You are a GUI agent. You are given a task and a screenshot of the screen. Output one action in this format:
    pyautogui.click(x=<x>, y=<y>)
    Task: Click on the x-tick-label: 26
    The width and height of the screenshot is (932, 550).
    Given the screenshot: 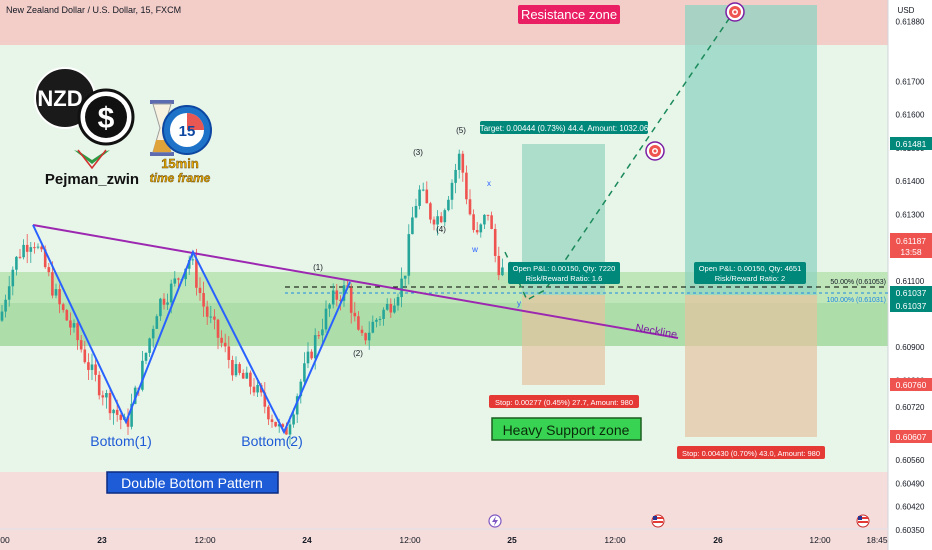 What is the action you would take?
    pyautogui.click(x=718, y=540)
    